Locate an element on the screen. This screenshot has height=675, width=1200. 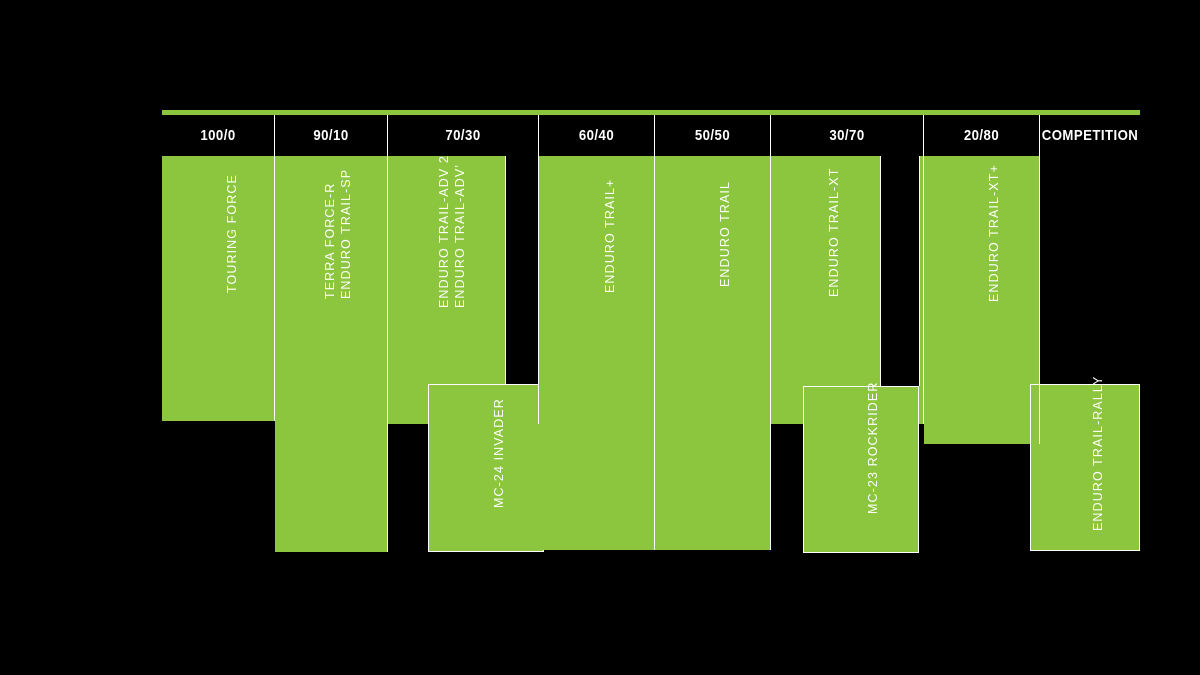
bar-mc23-rockrider is located at coordinates (861, 469).